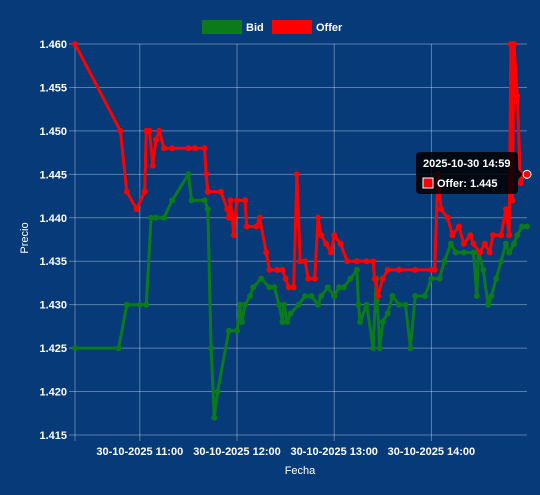  I want to click on legend-item-bid: Bid, so click(233, 27).